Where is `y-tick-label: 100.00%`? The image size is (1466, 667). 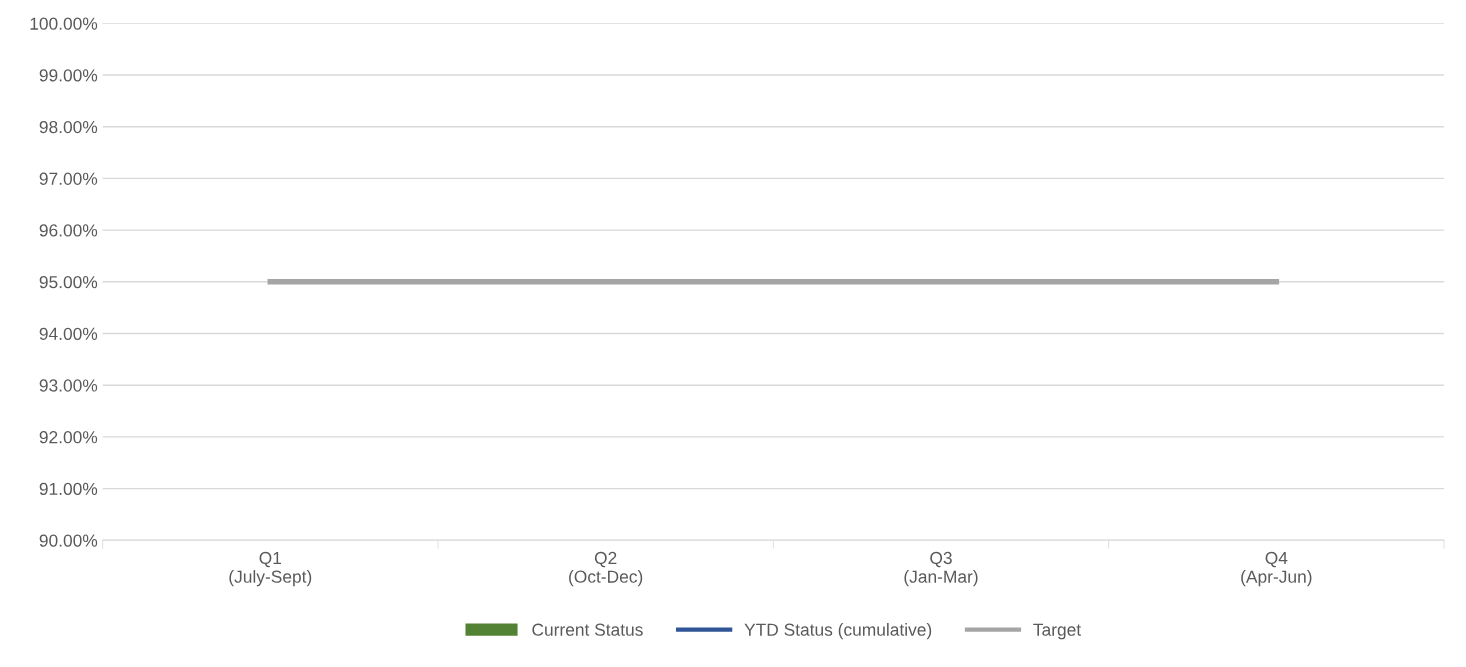
y-tick-label: 100.00% is located at coordinates (64, 23).